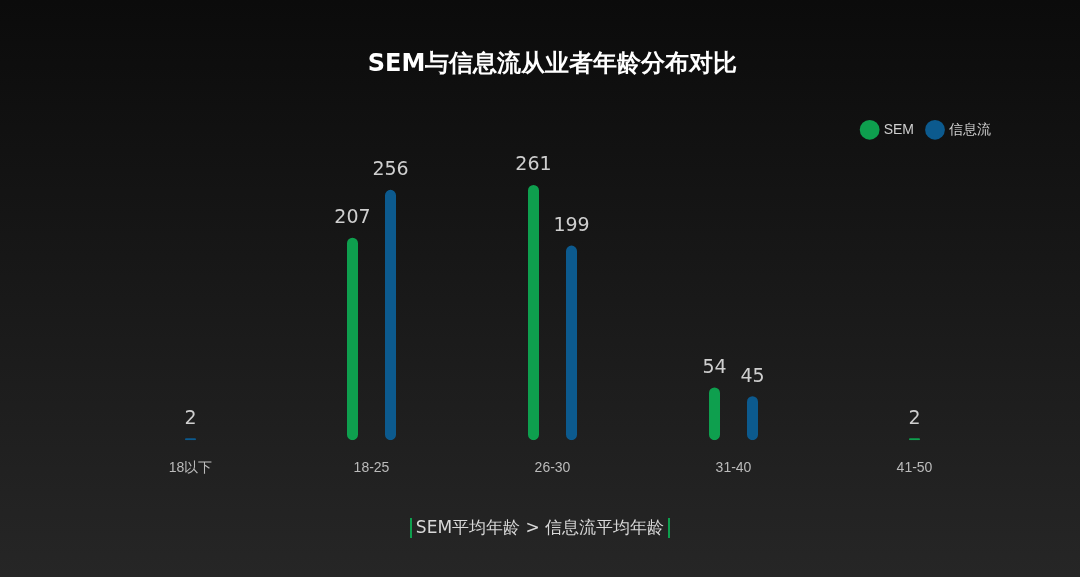 The height and width of the screenshot is (577, 1080). Describe the element at coordinates (540, 527) in the screenshot. I see `text: SEM平均年龄 > 信息流平均年龄` at that location.